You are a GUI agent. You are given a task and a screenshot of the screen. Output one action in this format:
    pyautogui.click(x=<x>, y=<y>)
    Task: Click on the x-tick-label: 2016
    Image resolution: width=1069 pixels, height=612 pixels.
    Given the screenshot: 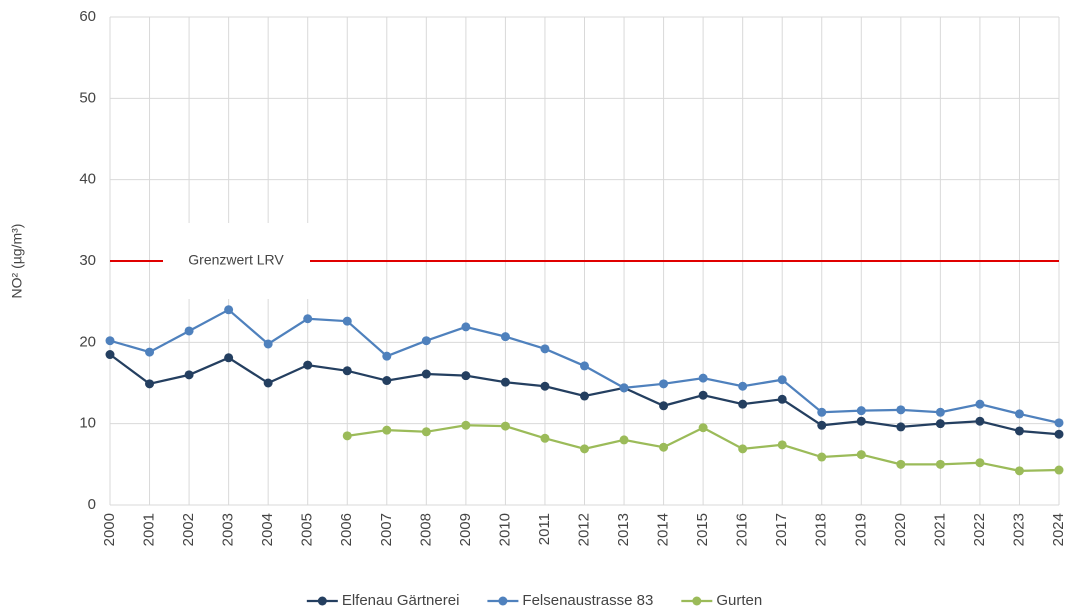 What is the action you would take?
    pyautogui.click(x=742, y=529)
    